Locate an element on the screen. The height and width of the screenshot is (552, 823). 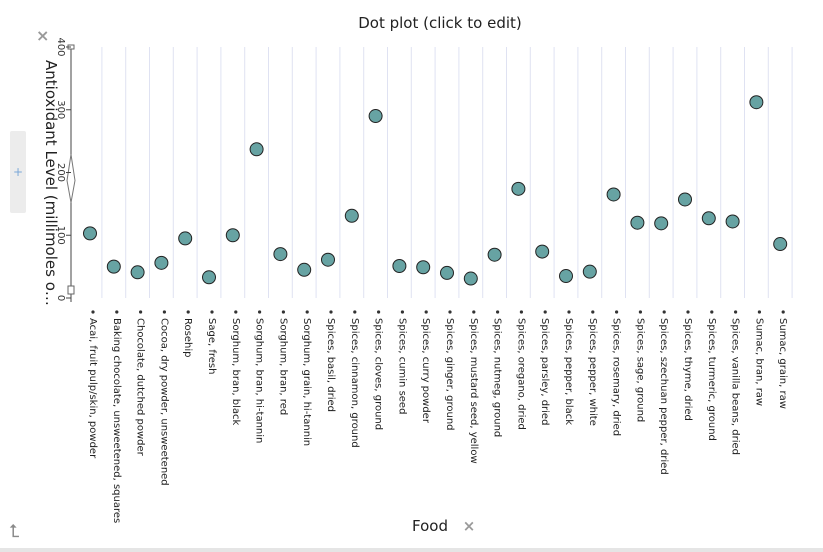
y-axis: 0 100 200 300 400 is located at coordinates (65, 169).